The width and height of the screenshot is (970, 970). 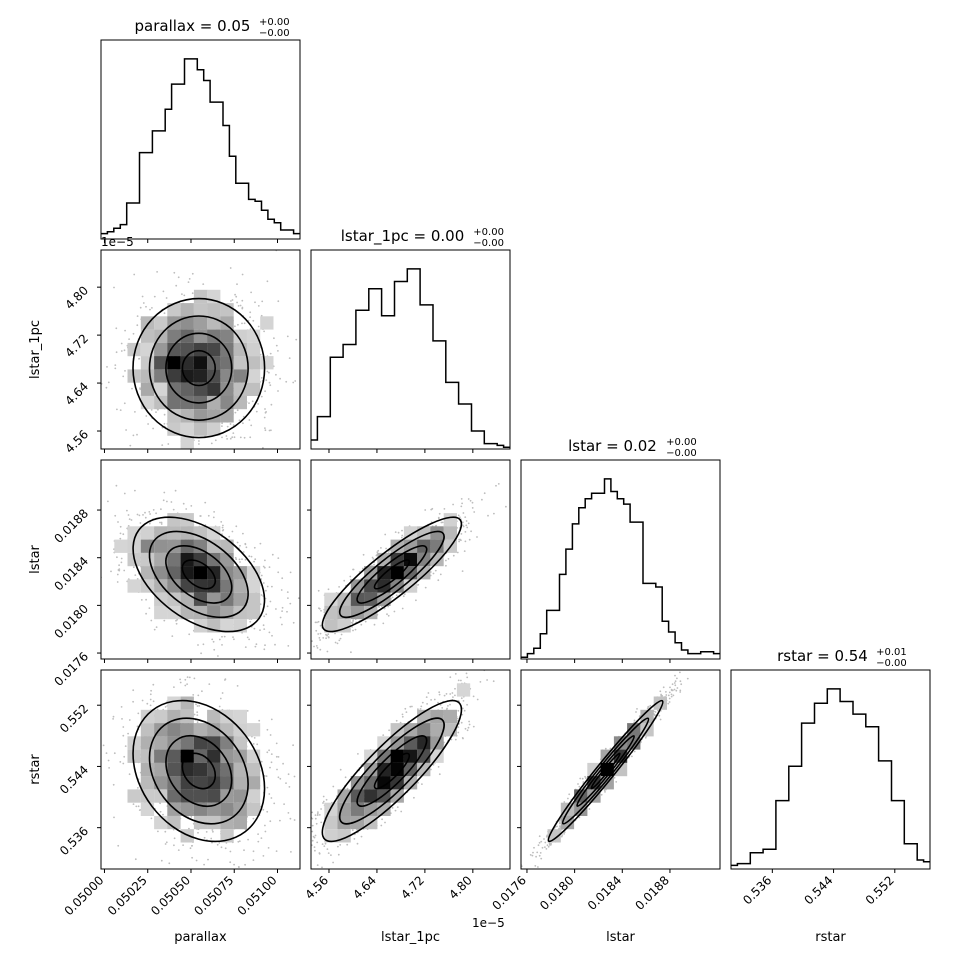 I want to click on title-rstar: rstar = 0.54, so click(x=822, y=656).